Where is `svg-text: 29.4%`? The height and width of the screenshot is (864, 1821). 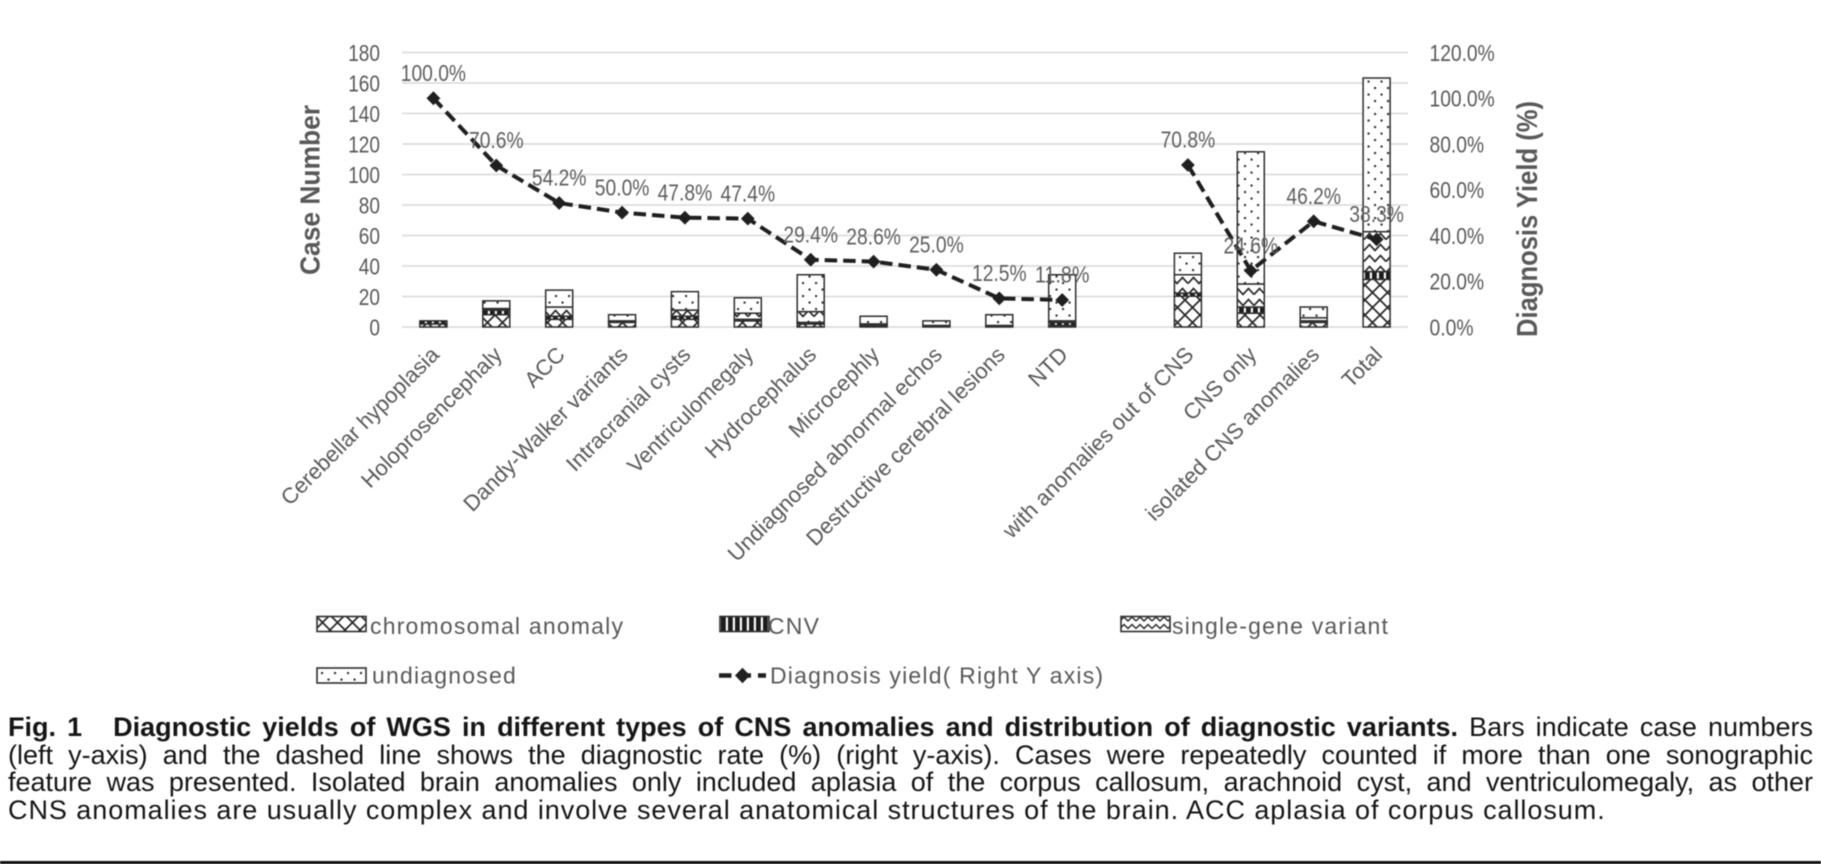
svg-text: 29.4% is located at coordinates (810, 234).